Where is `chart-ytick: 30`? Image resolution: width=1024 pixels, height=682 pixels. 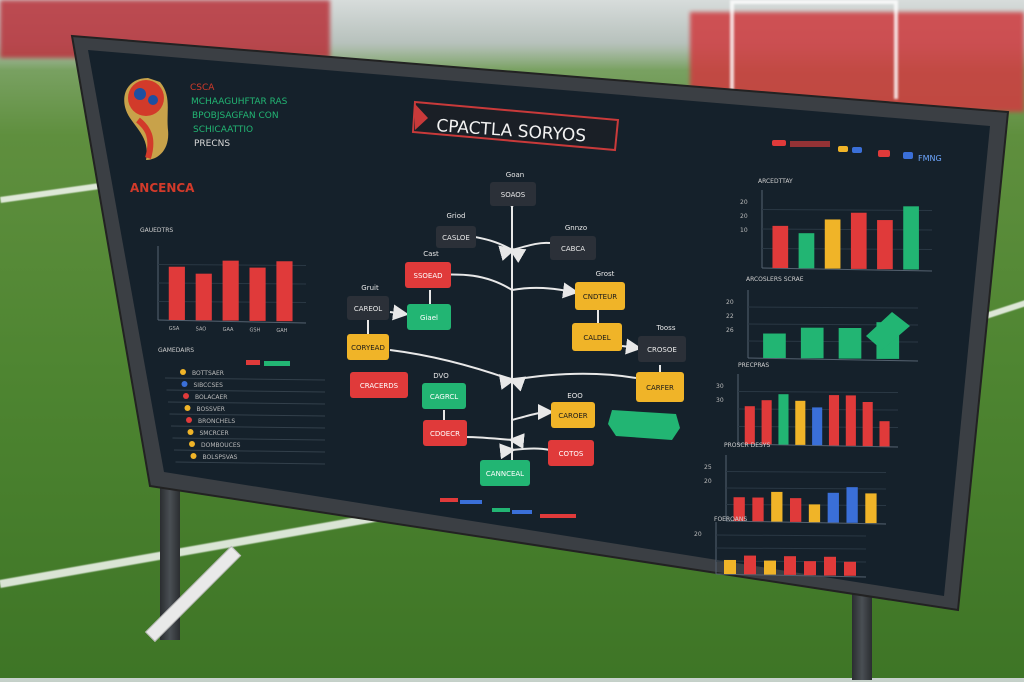 chart-ytick: 30 is located at coordinates (720, 400).